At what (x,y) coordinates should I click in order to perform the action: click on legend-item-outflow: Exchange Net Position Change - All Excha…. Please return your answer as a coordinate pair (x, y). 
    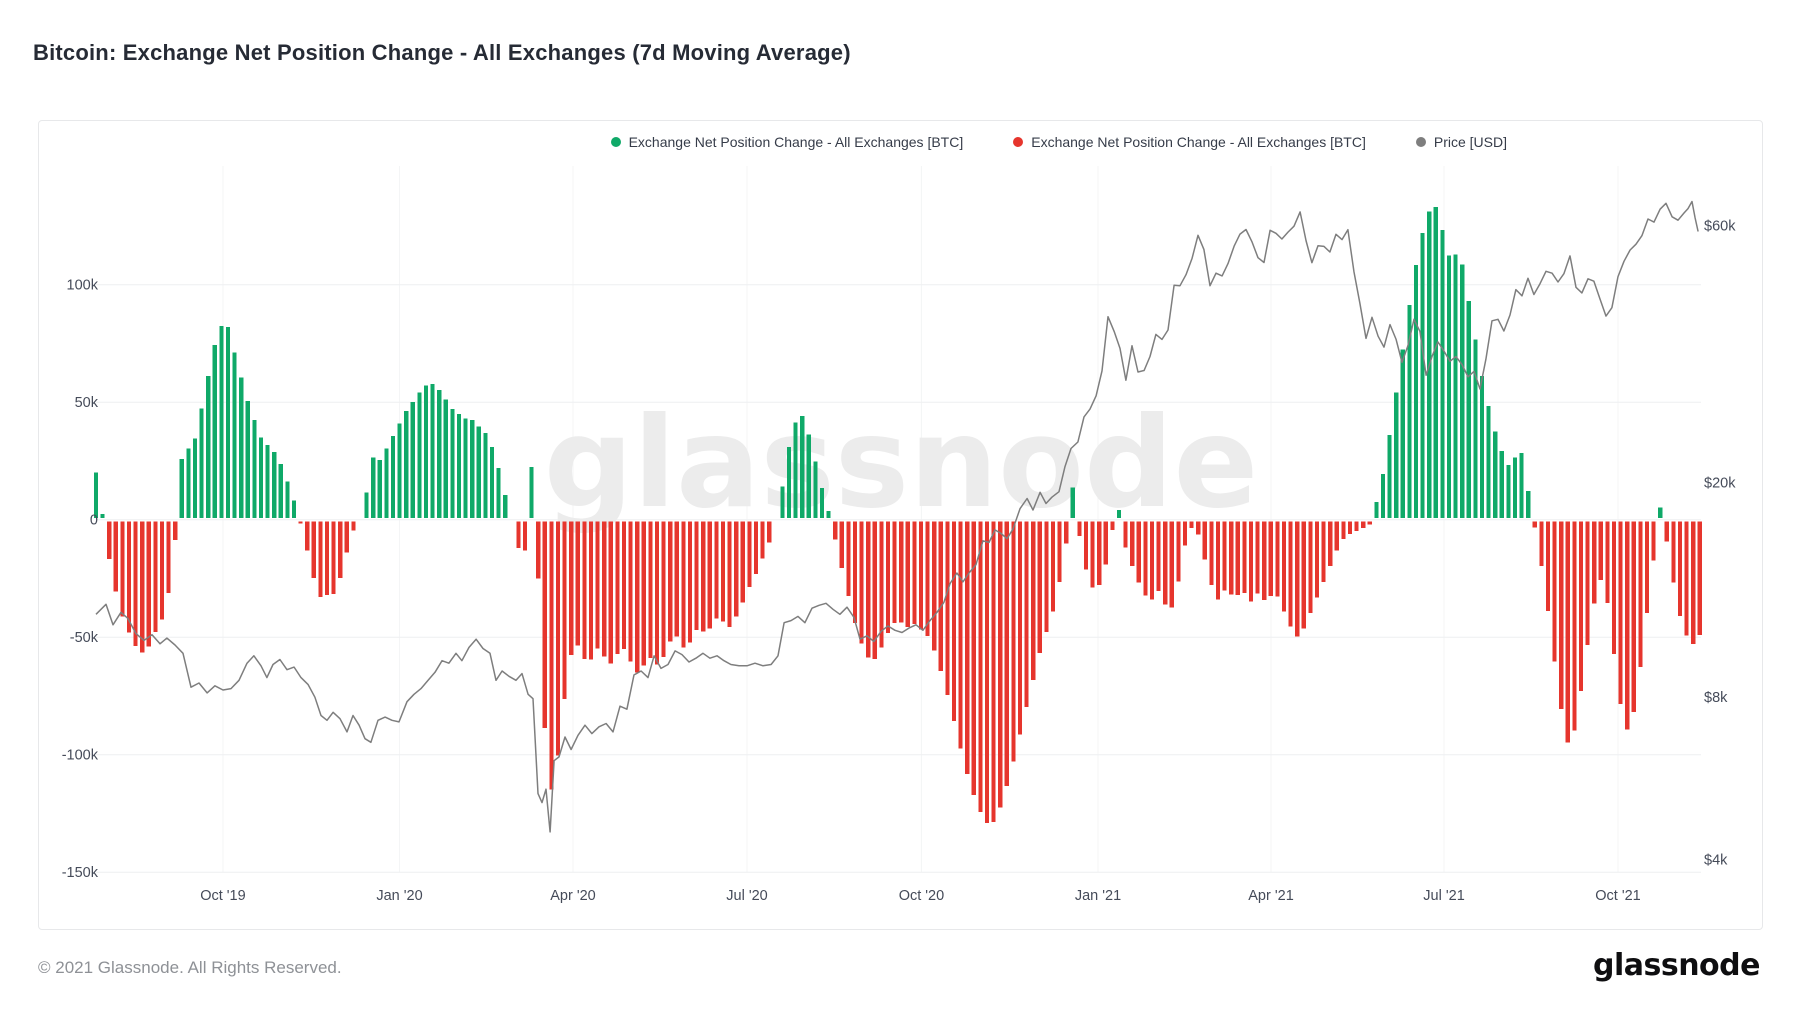
    Looking at the image, I should click on (1189, 142).